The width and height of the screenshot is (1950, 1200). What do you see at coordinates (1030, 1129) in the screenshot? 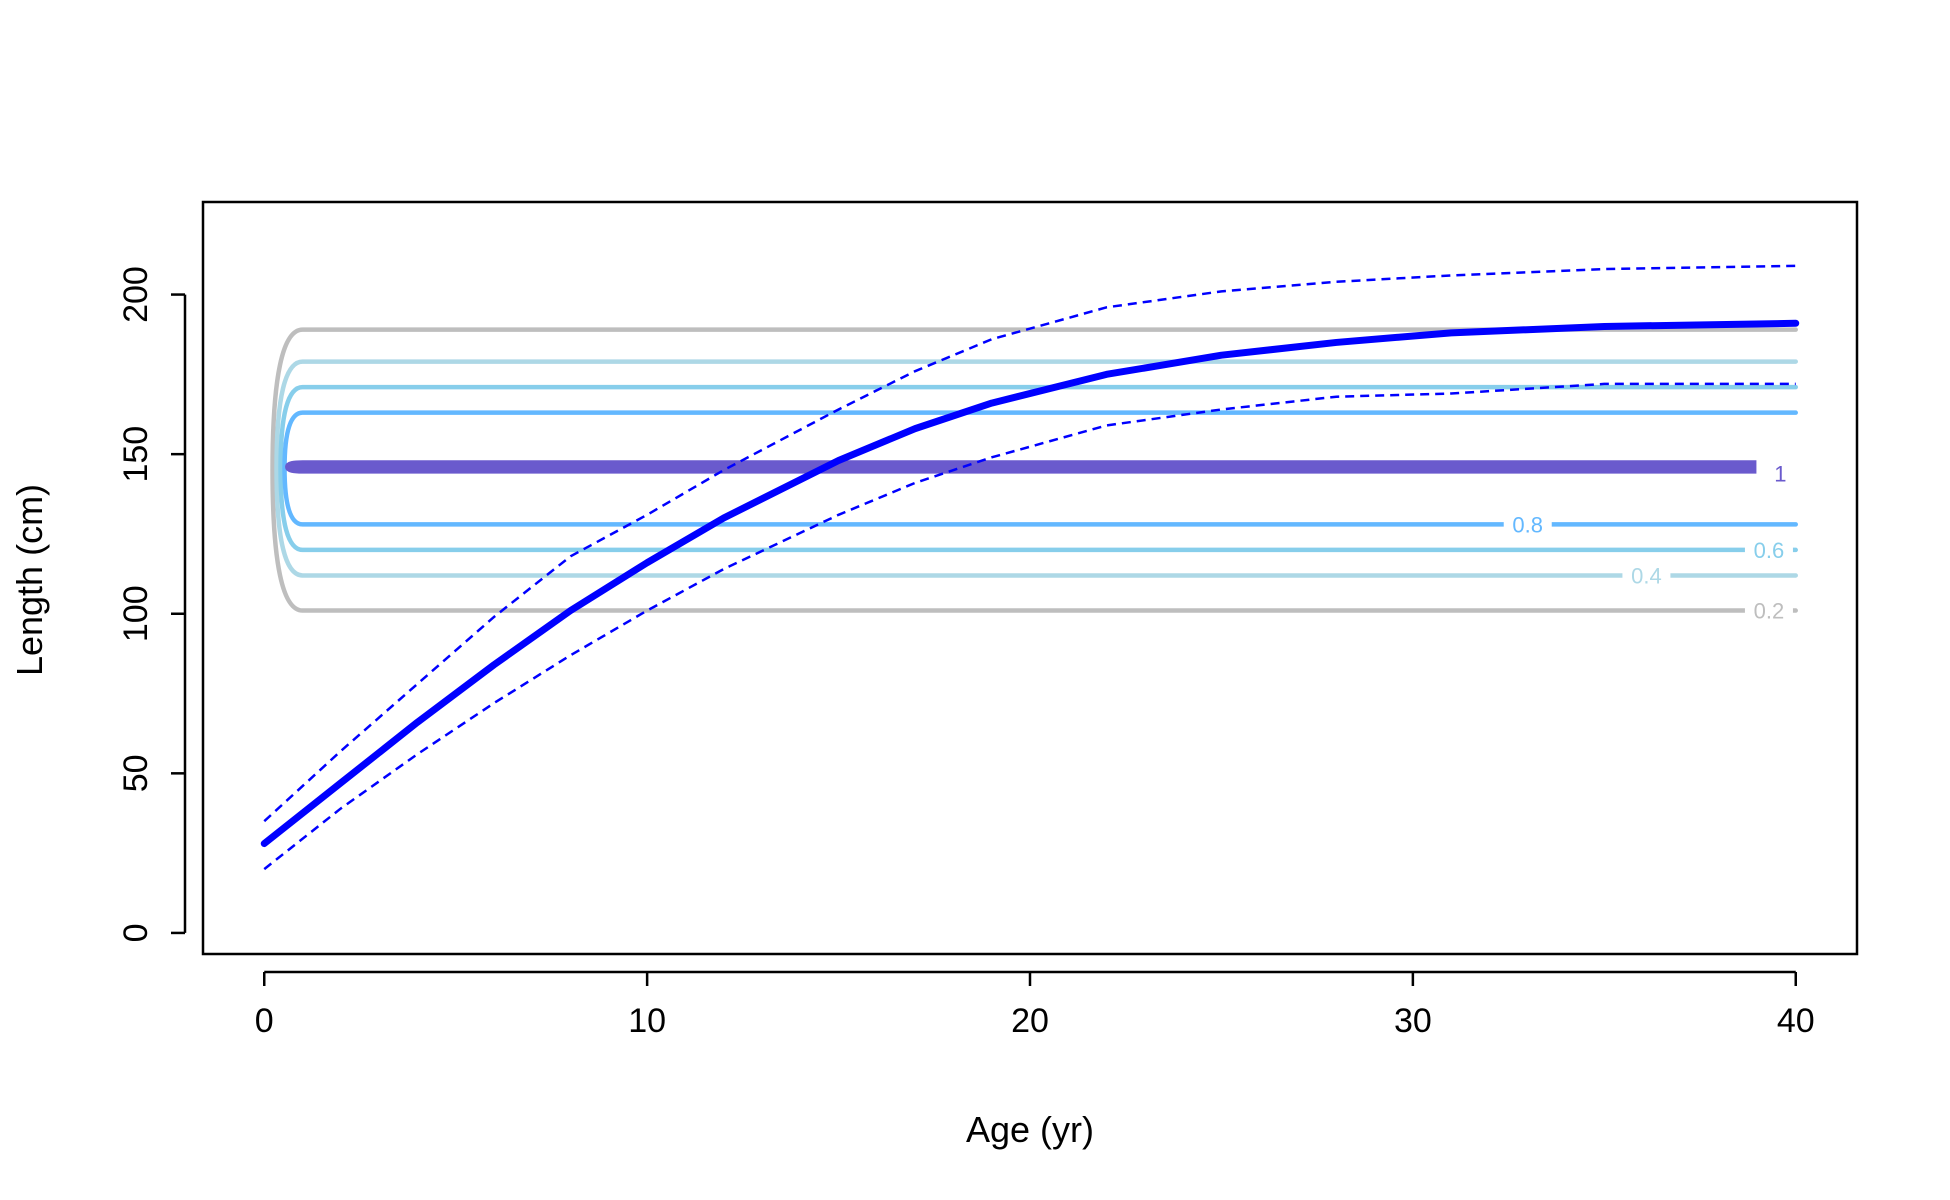
I see `x-axis-title: Age (yr)` at bounding box center [1030, 1129].